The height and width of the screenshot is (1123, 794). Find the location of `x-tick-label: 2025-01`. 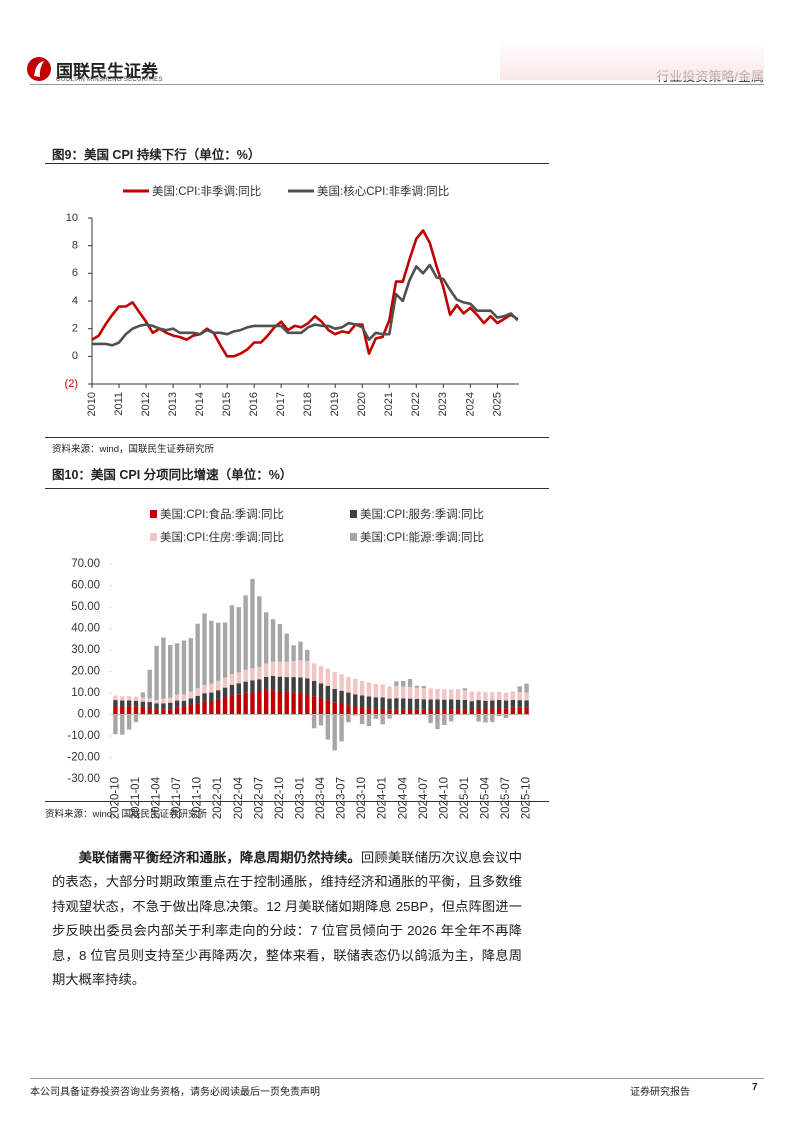

x-tick-label: 2025-01 is located at coordinates (465, 798).